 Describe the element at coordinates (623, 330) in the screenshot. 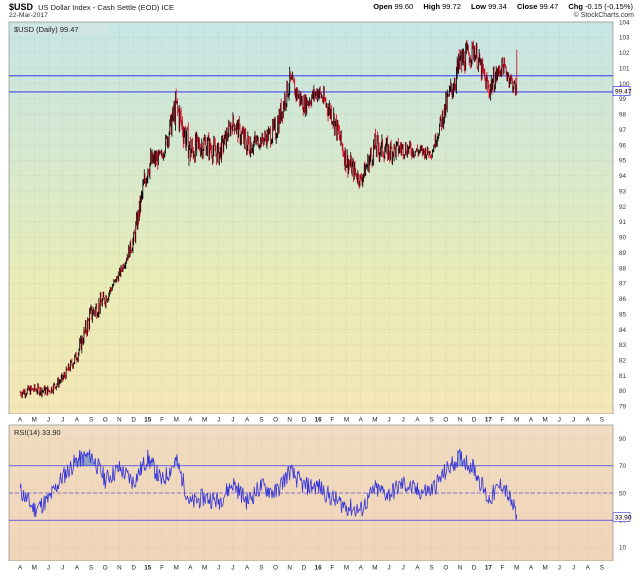

I see `price-y-tick-label: 84` at that location.